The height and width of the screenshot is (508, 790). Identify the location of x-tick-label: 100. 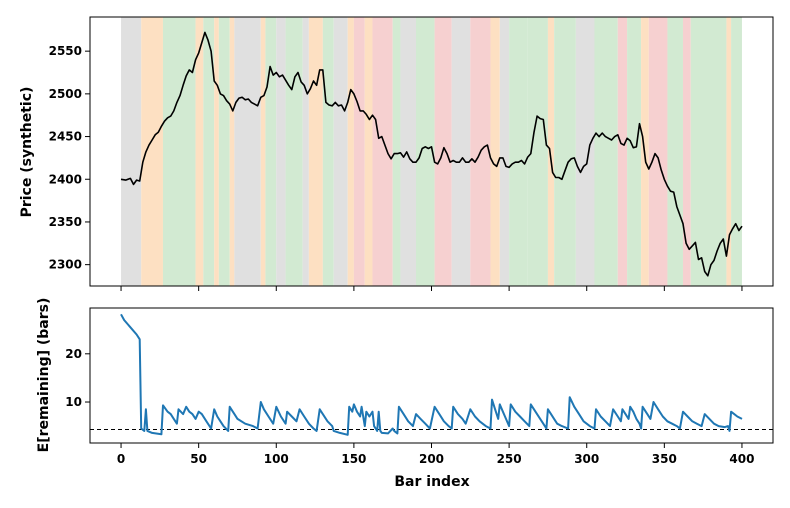
(276, 459).